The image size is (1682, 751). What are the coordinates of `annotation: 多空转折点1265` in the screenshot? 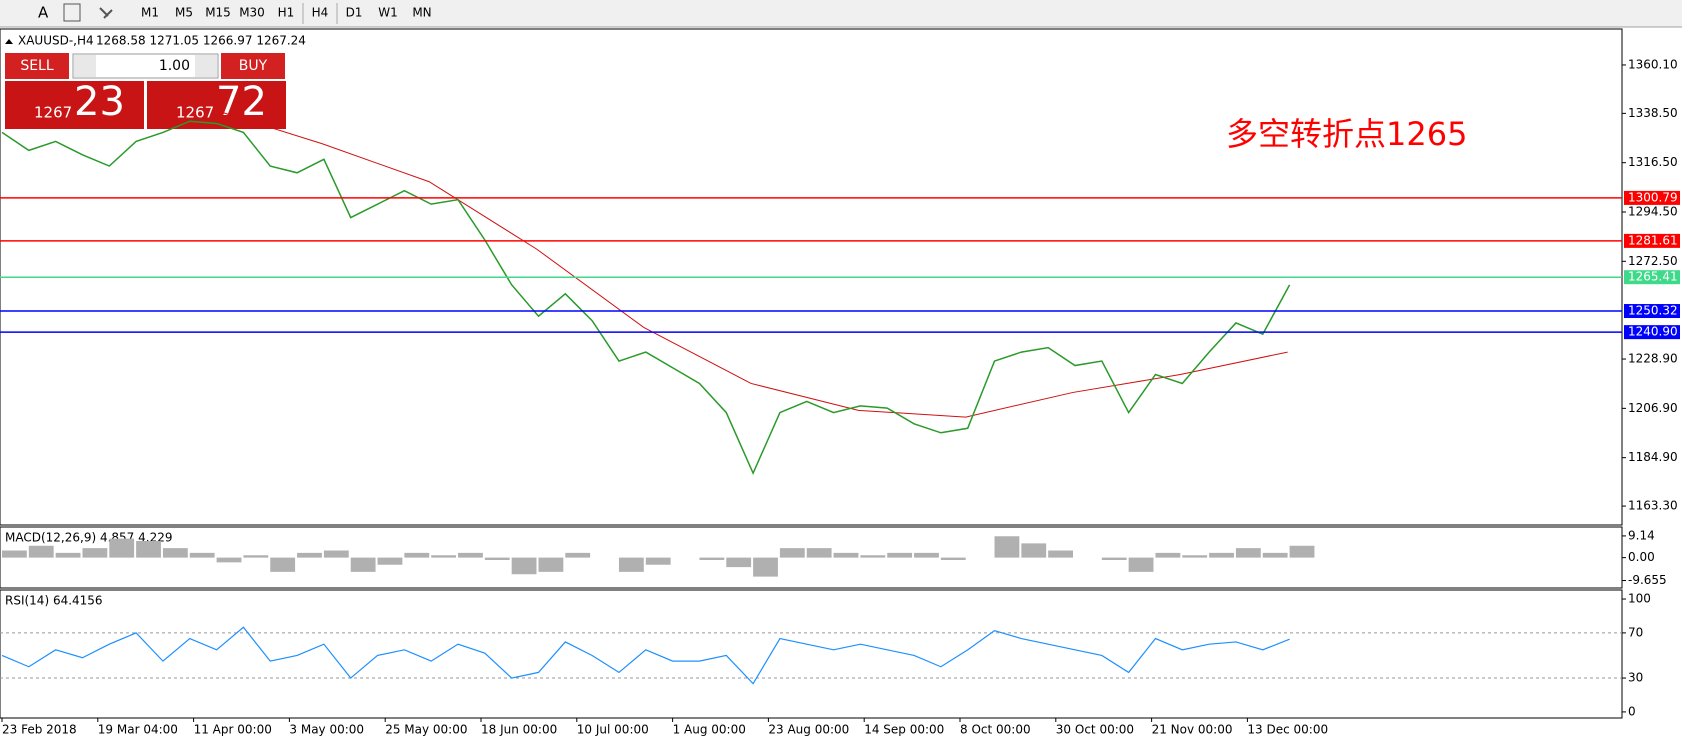 It's located at (1346, 134).